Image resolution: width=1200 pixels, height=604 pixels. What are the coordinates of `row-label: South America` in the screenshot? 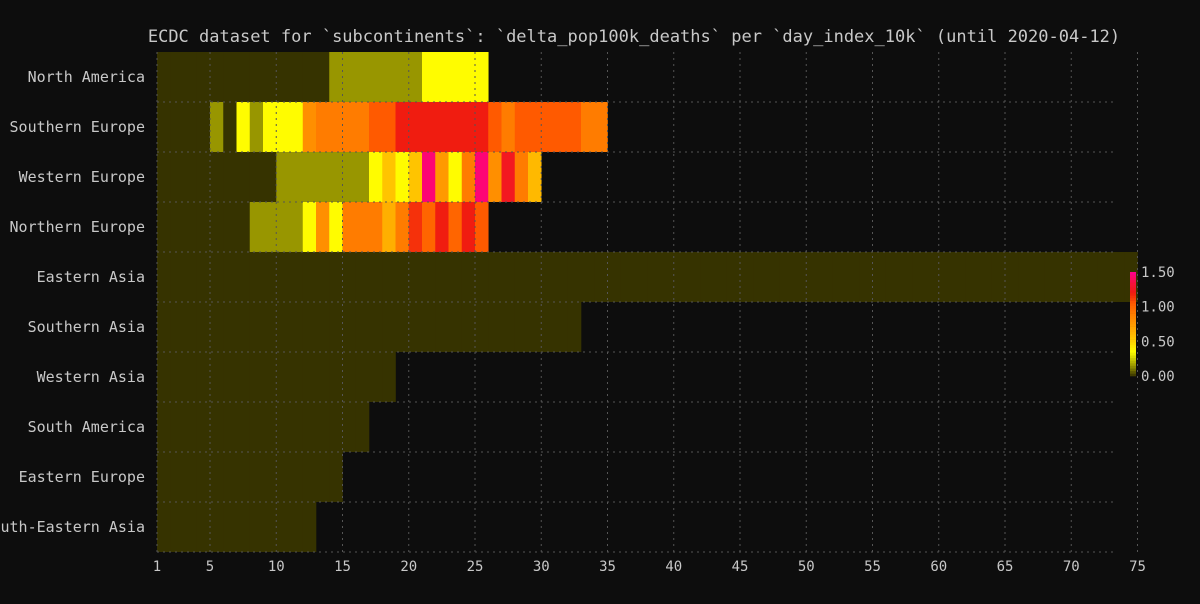 It's located at (86, 427).